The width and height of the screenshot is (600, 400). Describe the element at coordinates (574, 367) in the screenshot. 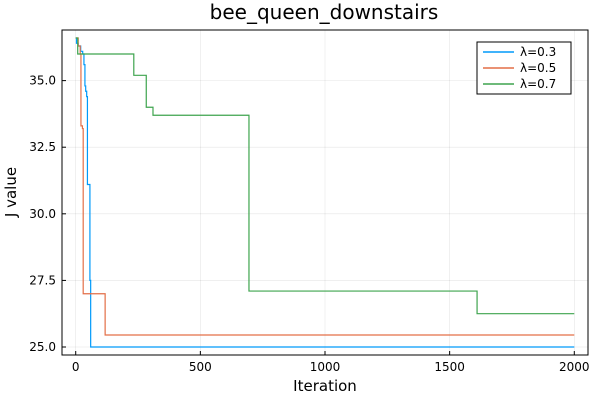

I see `x-tick-label: 2000` at that location.